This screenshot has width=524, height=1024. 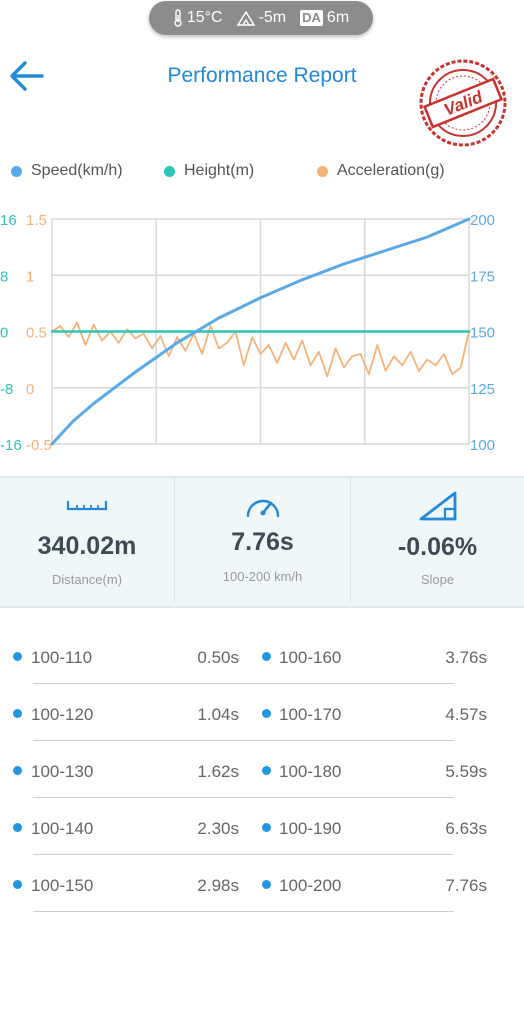 I want to click on ruler-icon, so click(x=87, y=506).